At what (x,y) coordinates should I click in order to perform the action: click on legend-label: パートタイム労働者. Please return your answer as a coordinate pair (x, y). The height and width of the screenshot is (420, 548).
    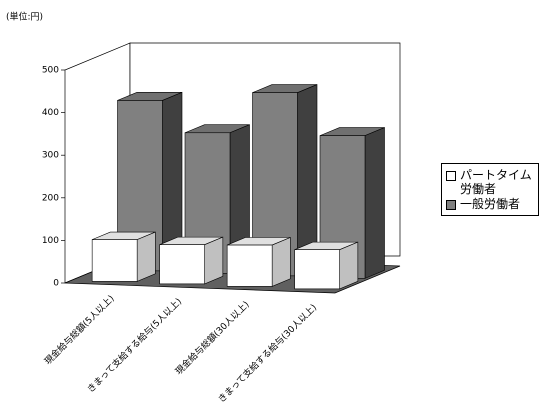
    Looking at the image, I should click on (496, 182).